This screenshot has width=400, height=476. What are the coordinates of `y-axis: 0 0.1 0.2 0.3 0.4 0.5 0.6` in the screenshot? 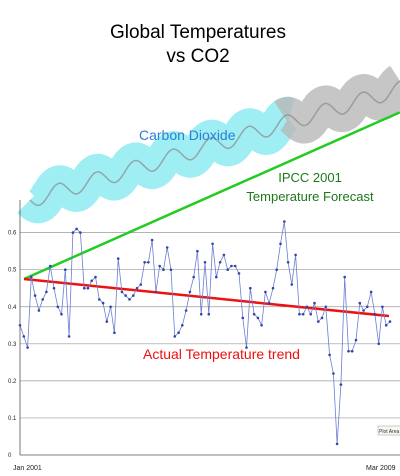 It's located at (12, 345).